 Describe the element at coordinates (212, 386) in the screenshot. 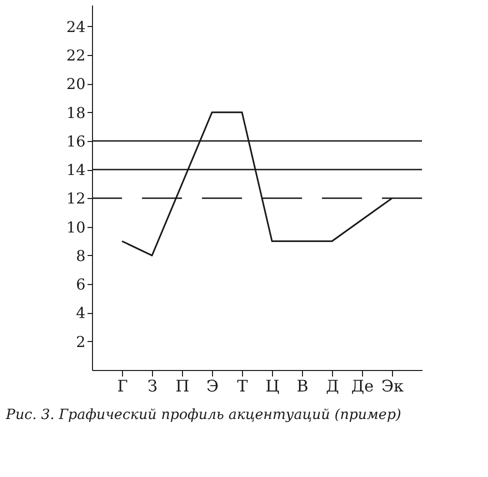

I see `x-tick-label: Э` at that location.